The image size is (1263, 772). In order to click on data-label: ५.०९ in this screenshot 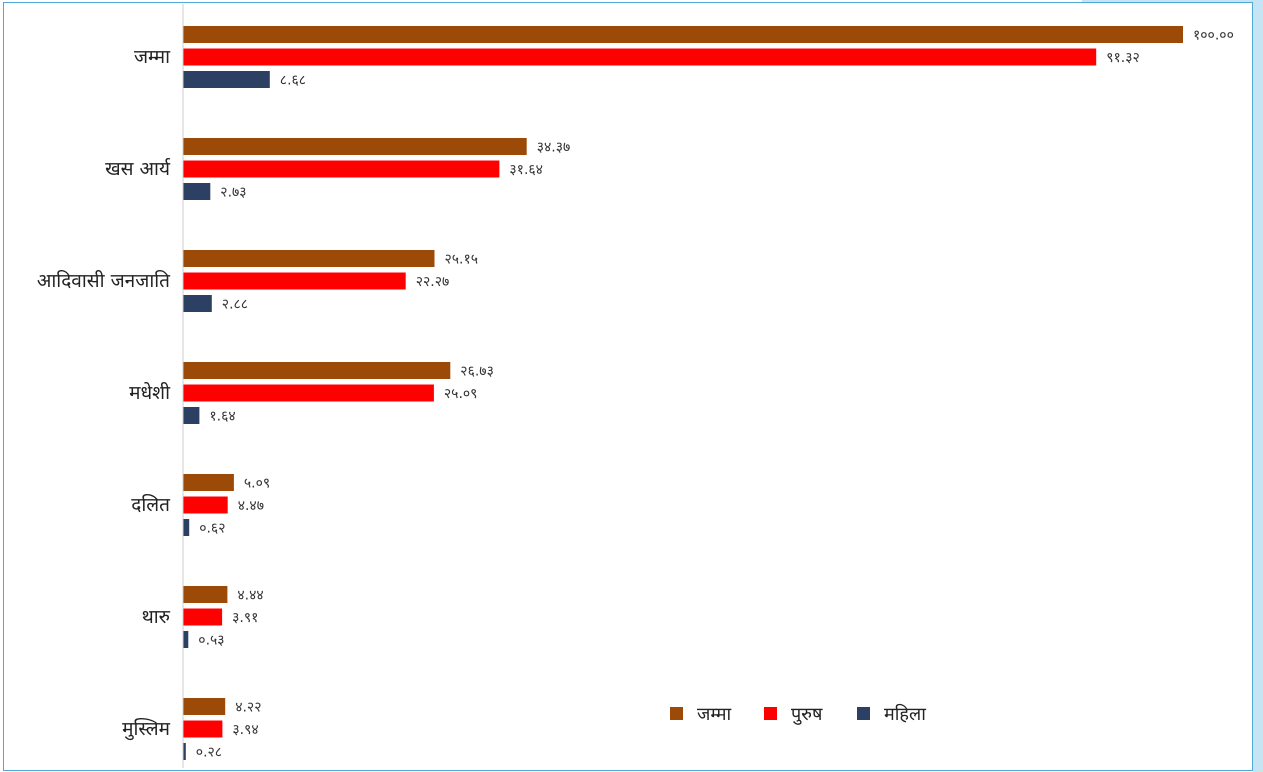, I will do `click(257, 484)`.